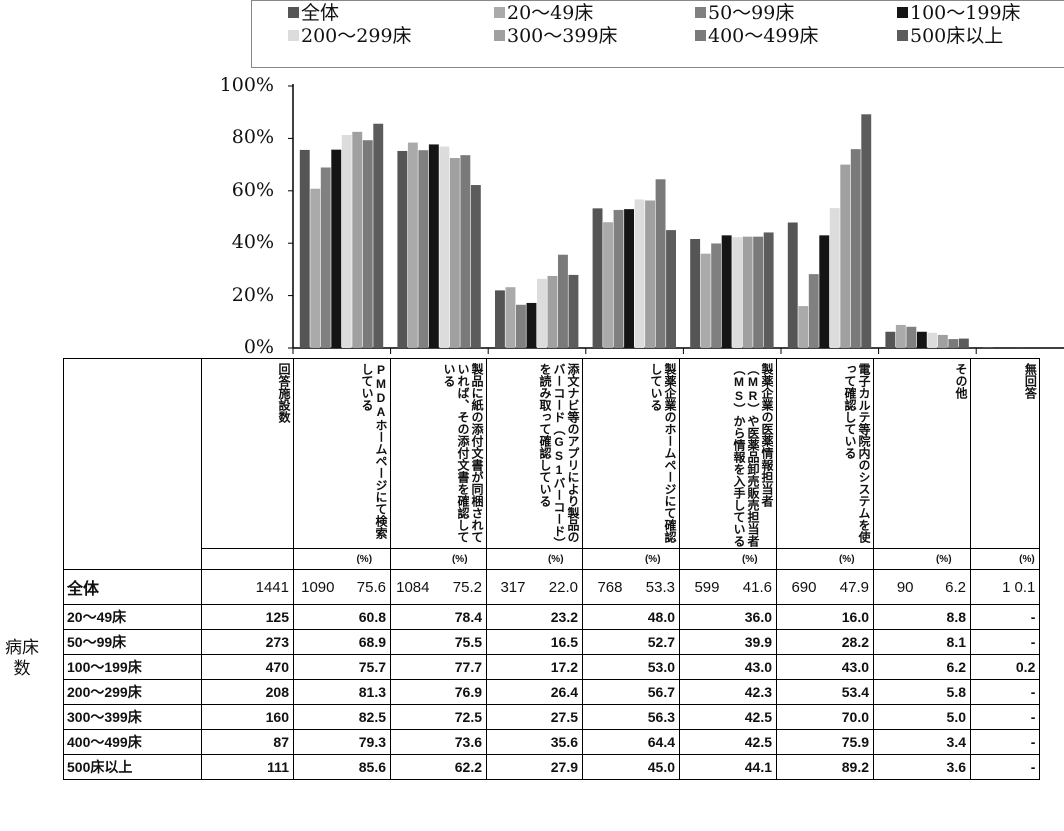  What do you see at coordinates (552, 717) in the screenshot?
I see `table-row: 300～399床 160 82.5 72.5 27.5 56.3 42.5 70.0 5.0 -` at bounding box center [552, 717].